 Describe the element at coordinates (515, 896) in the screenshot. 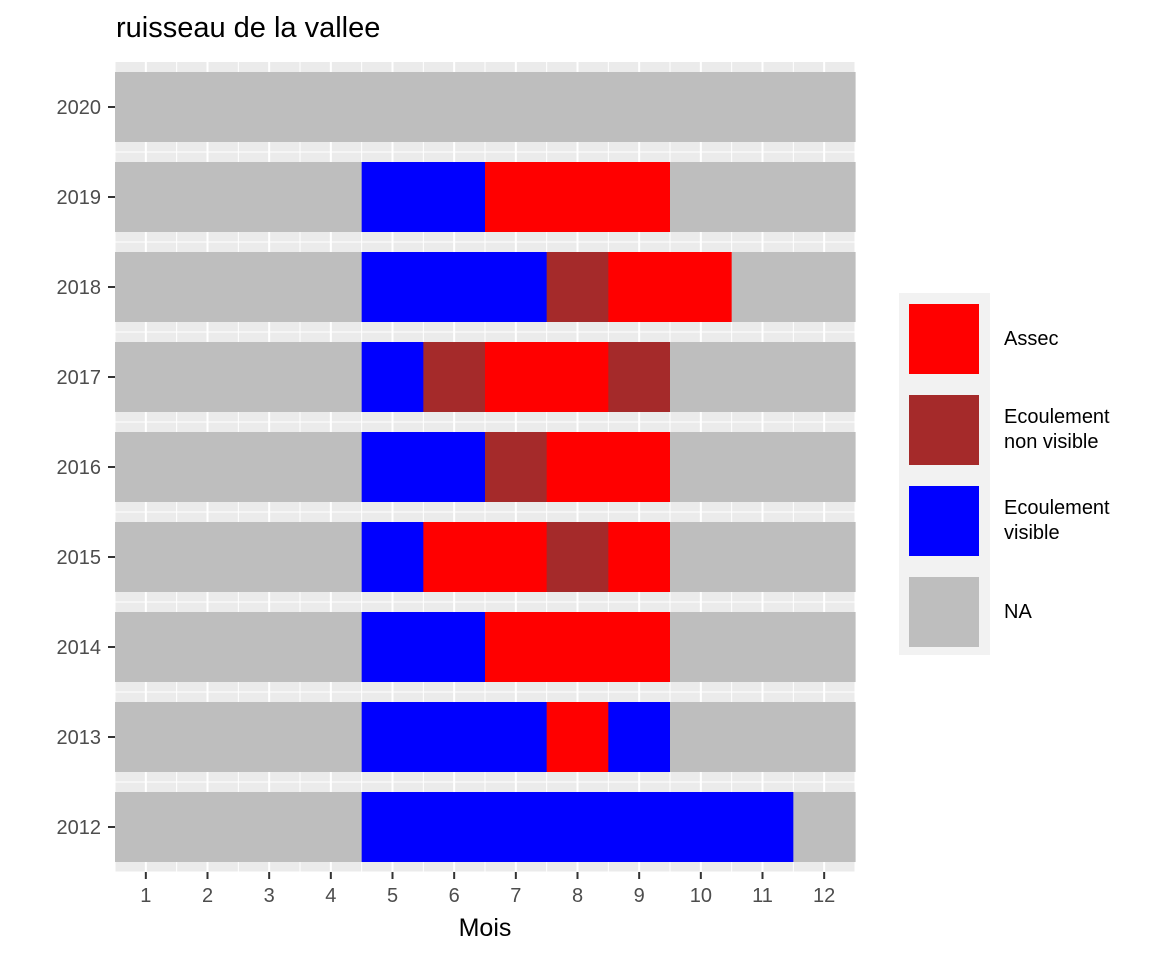

I see `x-tick-label: 7` at that location.